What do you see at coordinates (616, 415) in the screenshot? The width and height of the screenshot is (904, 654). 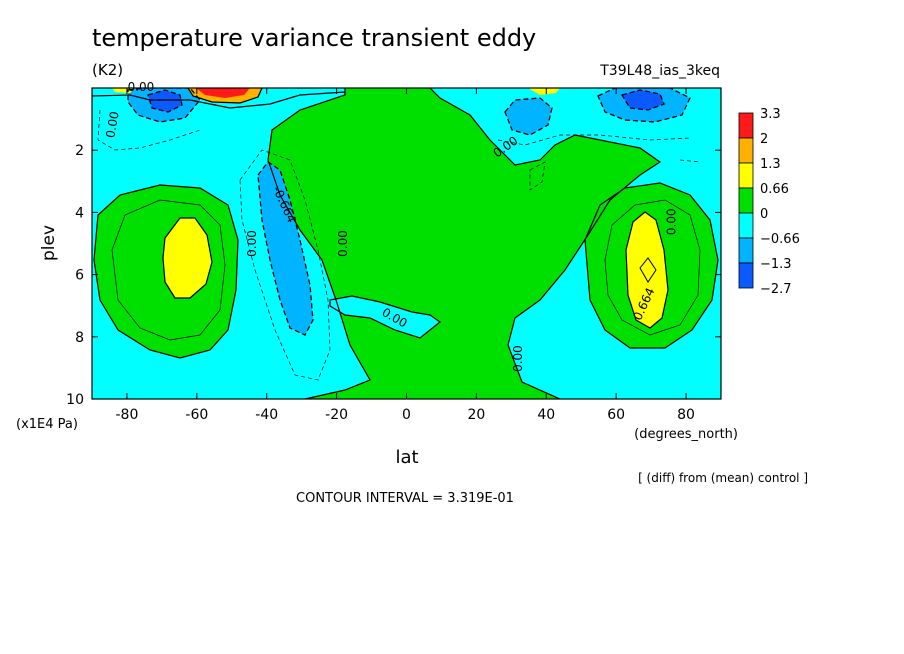 I see `x-tick-label: 60` at bounding box center [616, 415].